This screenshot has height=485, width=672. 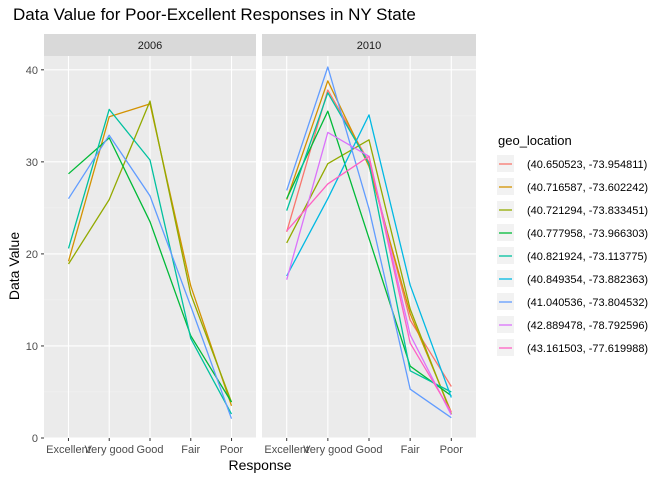 What do you see at coordinates (14, 266) in the screenshot?
I see `y-axis-label: Data Value` at bounding box center [14, 266].